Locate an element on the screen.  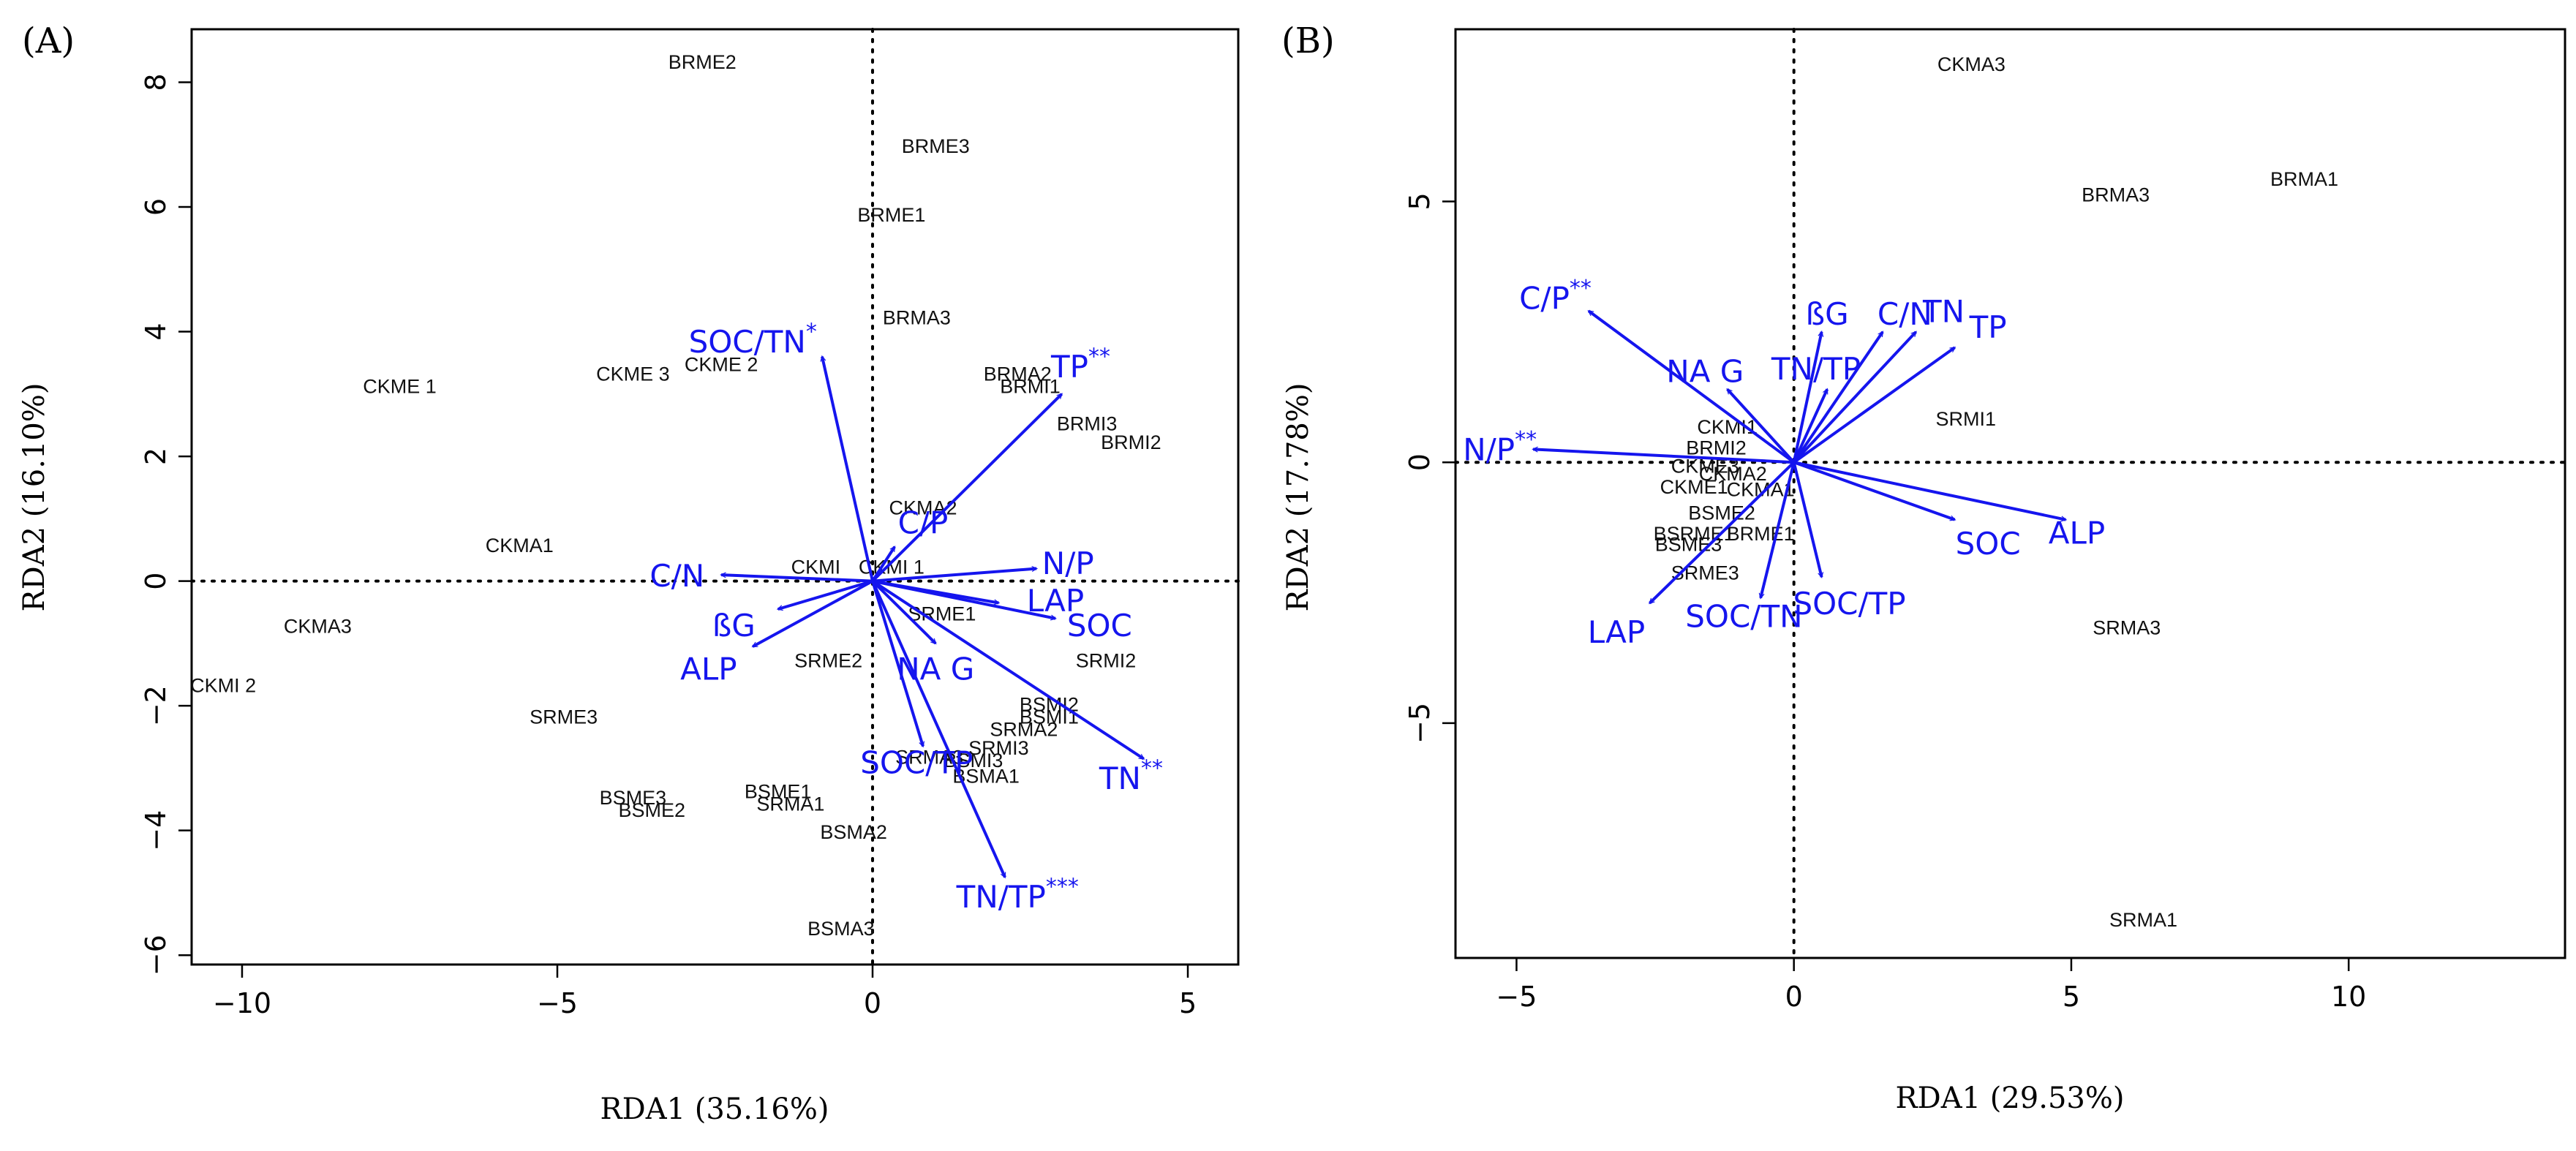
x-axis-title: RDA1 (29.53%) is located at coordinates (2010, 1098).